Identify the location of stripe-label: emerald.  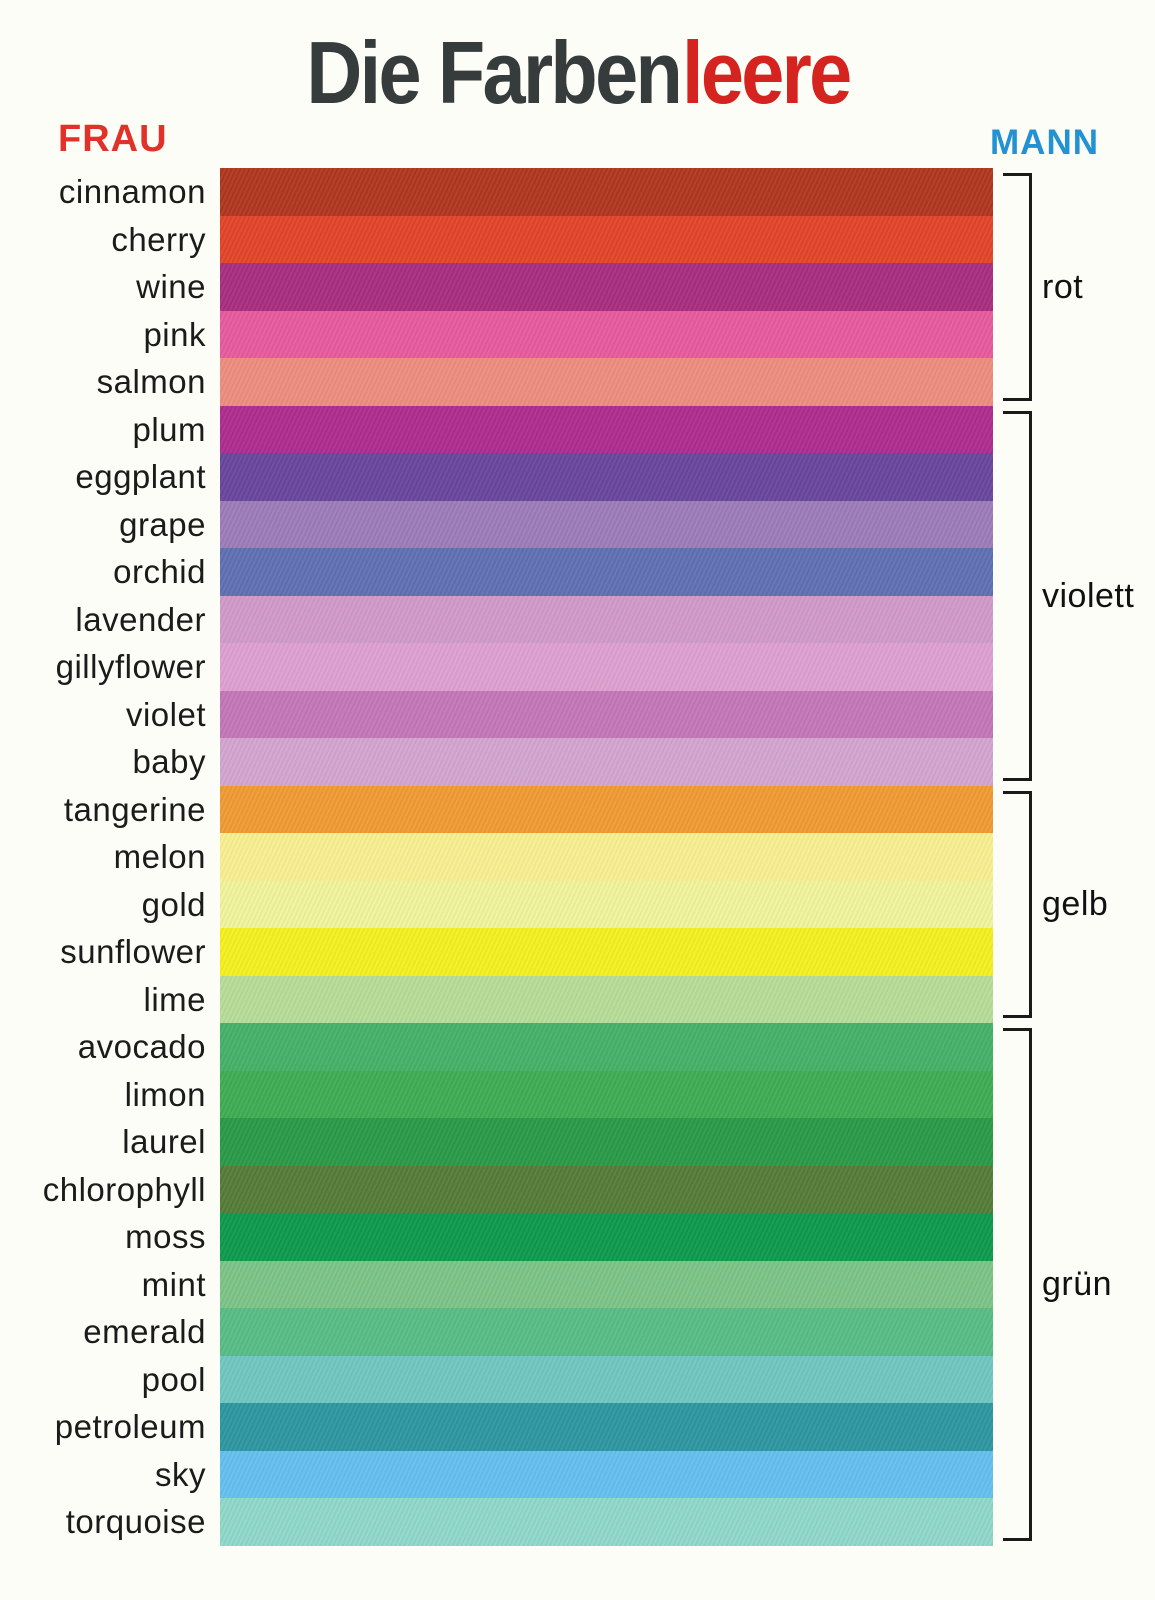
(144, 1332).